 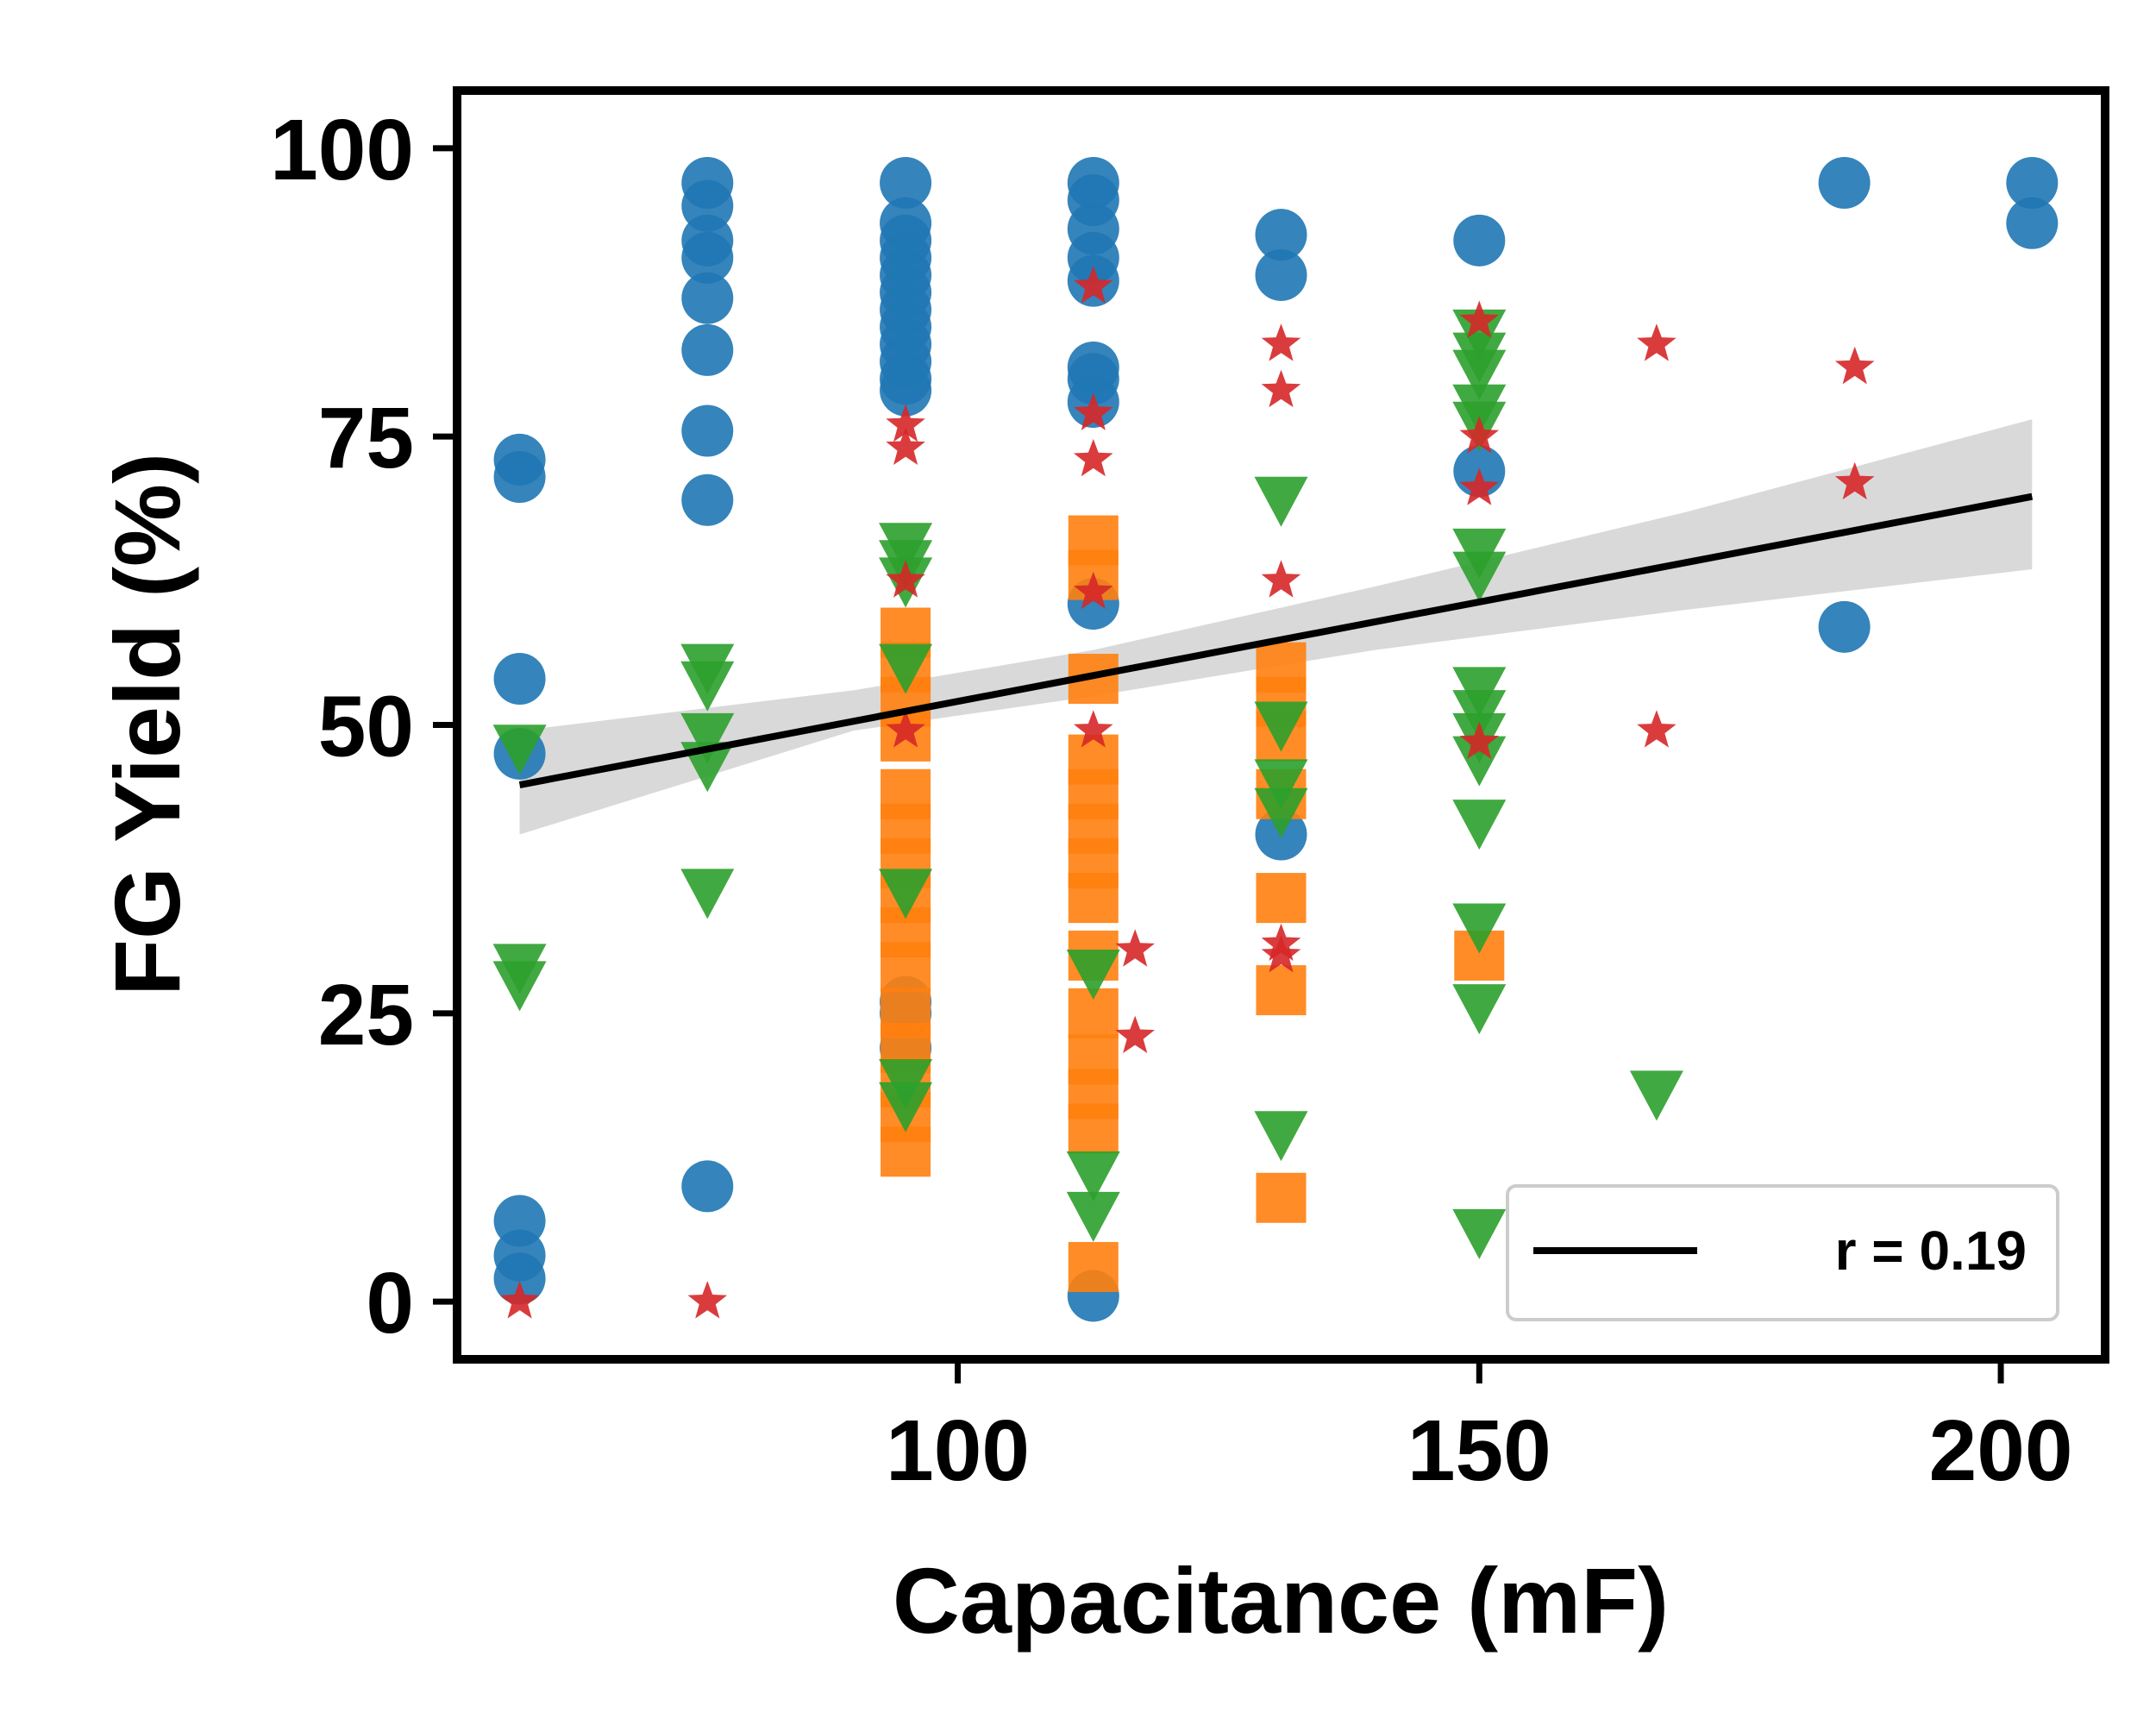 What do you see at coordinates (1931, 1251) in the screenshot?
I see `legend-label: r = 0.19` at bounding box center [1931, 1251].